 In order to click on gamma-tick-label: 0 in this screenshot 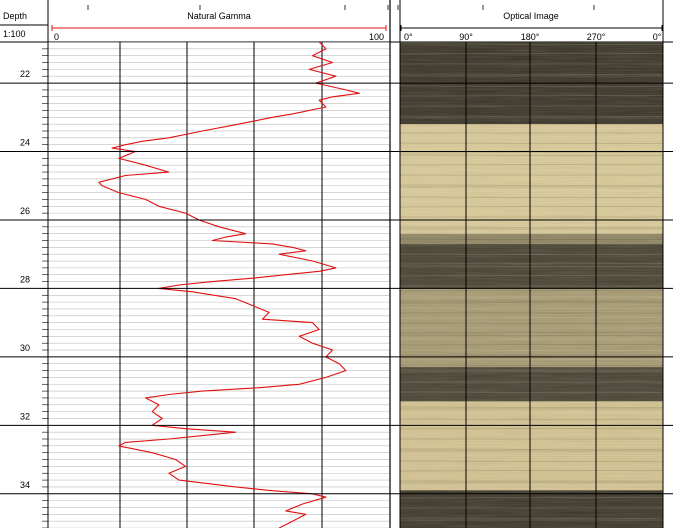, I will do `click(56, 37)`.